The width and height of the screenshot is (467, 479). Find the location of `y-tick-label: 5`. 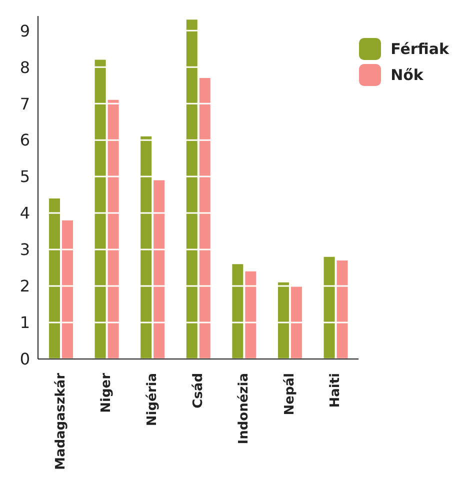

y-tick-label: 5 is located at coordinates (25, 176).